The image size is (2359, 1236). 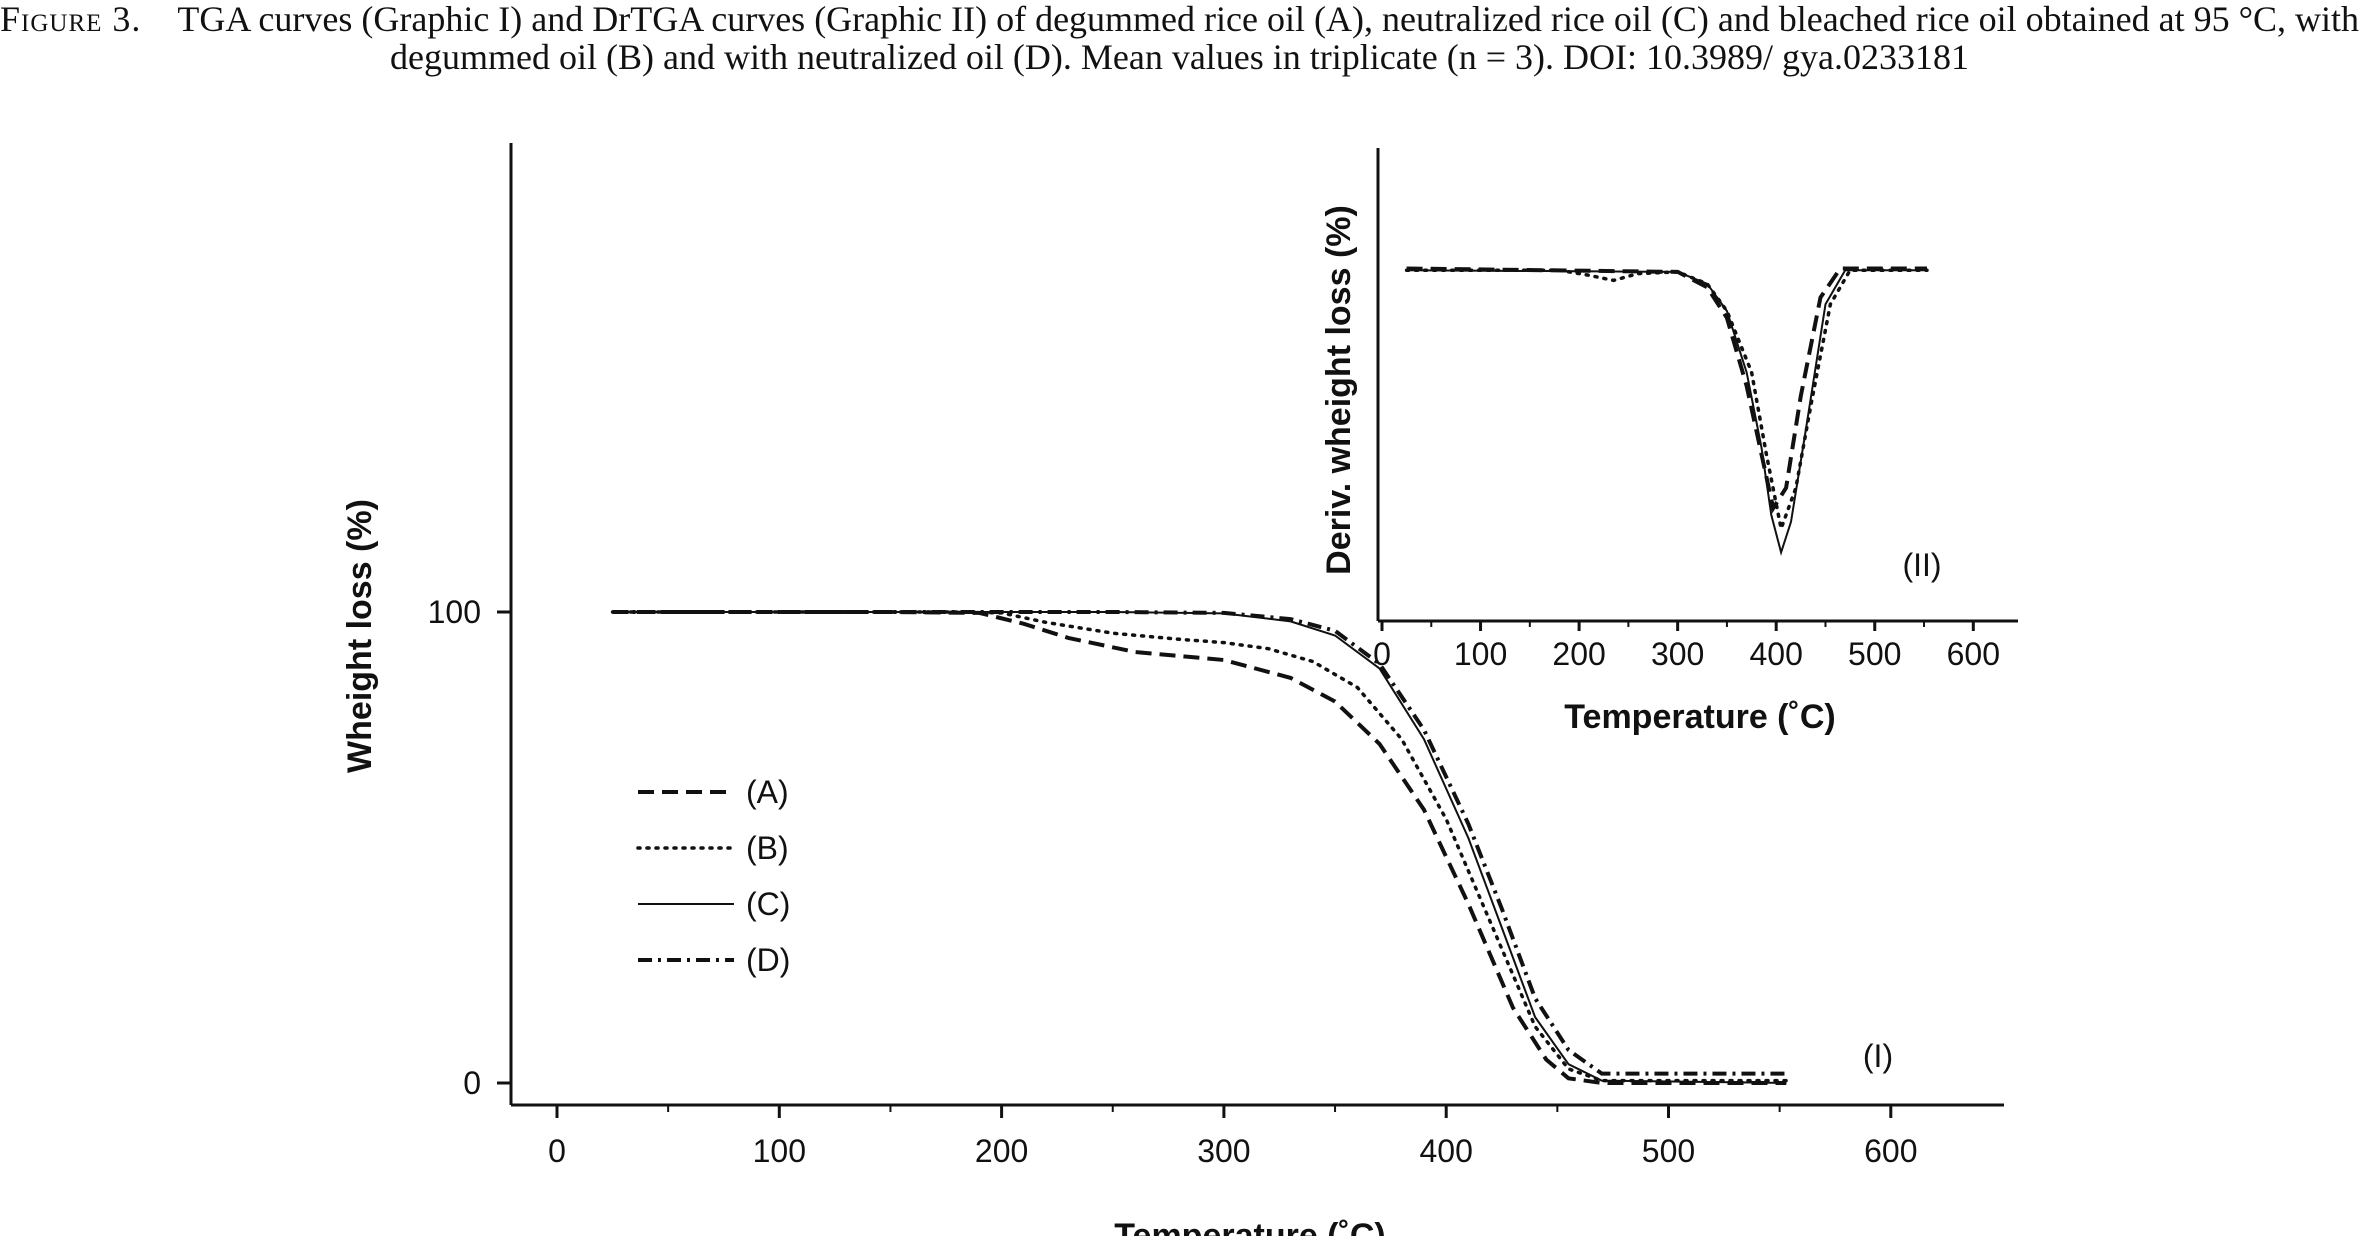 What do you see at coordinates (1249, 1226) in the screenshot?
I see `main-x-axis-label: Temperature (˚C)` at bounding box center [1249, 1226].